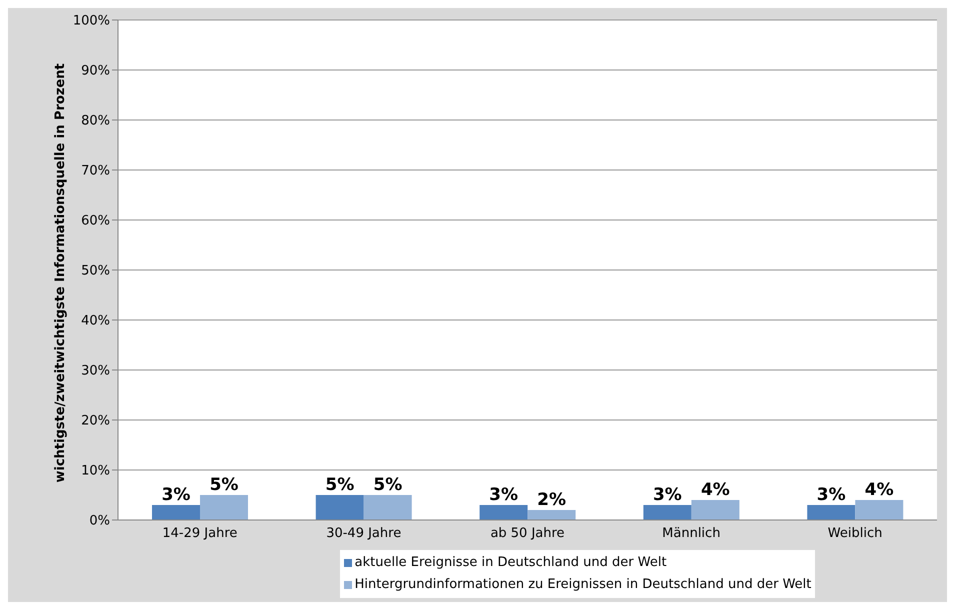 The image size is (955, 610). Describe the element at coordinates (95, 71) in the screenshot. I see `y-tick-label: 90%` at that location.